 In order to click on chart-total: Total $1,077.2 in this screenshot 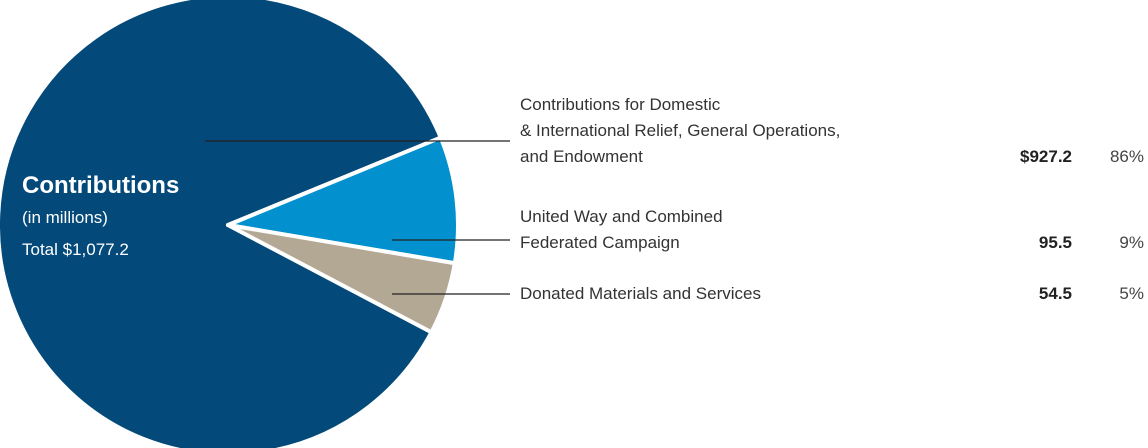, I will do `click(75, 249)`.